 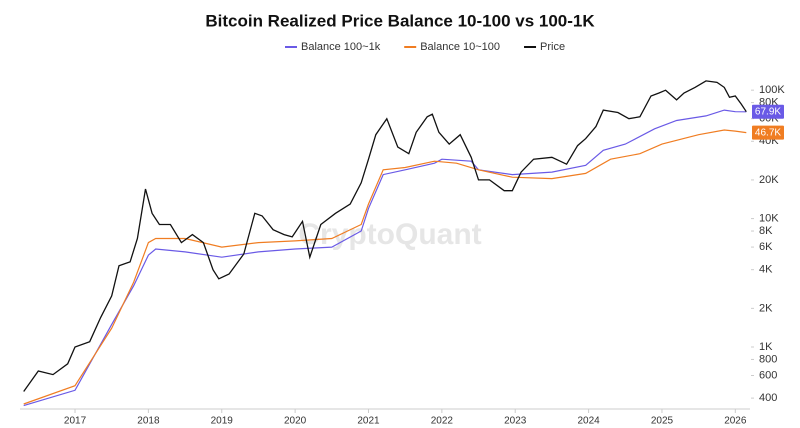 I want to click on y-tick-label: 4K, so click(x=766, y=270).